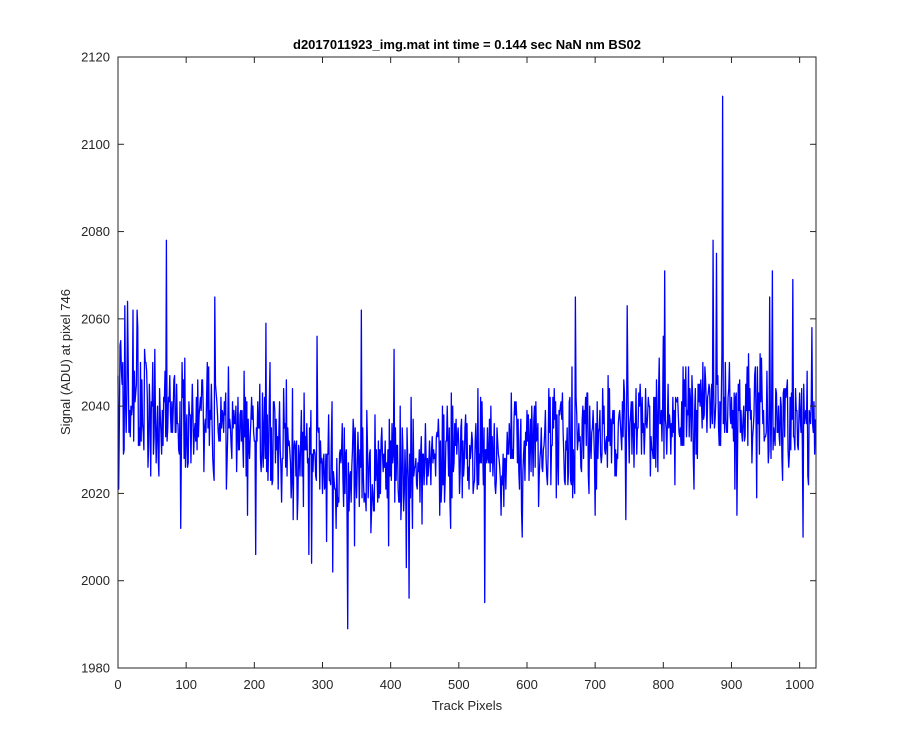 The image size is (900, 755). I want to click on x-tick-label: 300, so click(323, 684).